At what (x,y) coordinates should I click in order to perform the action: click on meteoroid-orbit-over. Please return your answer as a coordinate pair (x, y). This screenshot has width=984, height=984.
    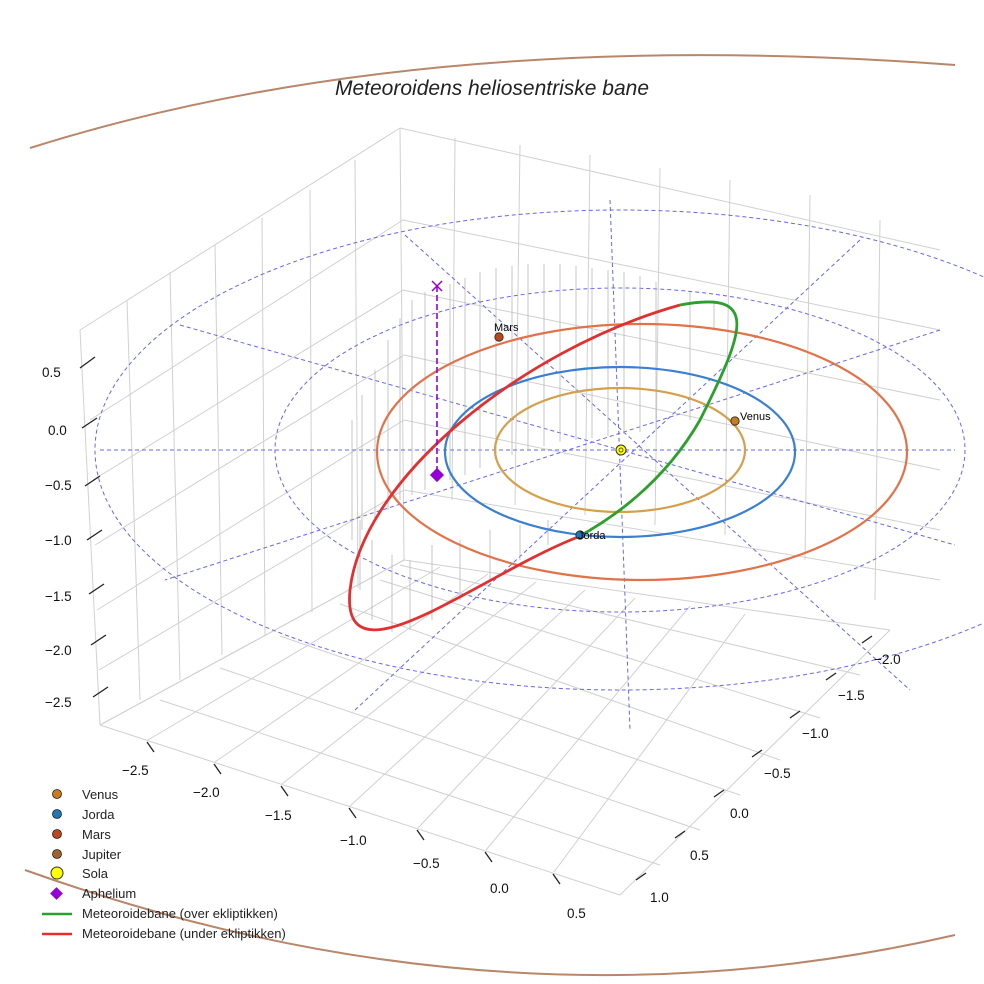
    Looking at the image, I should click on (658, 419).